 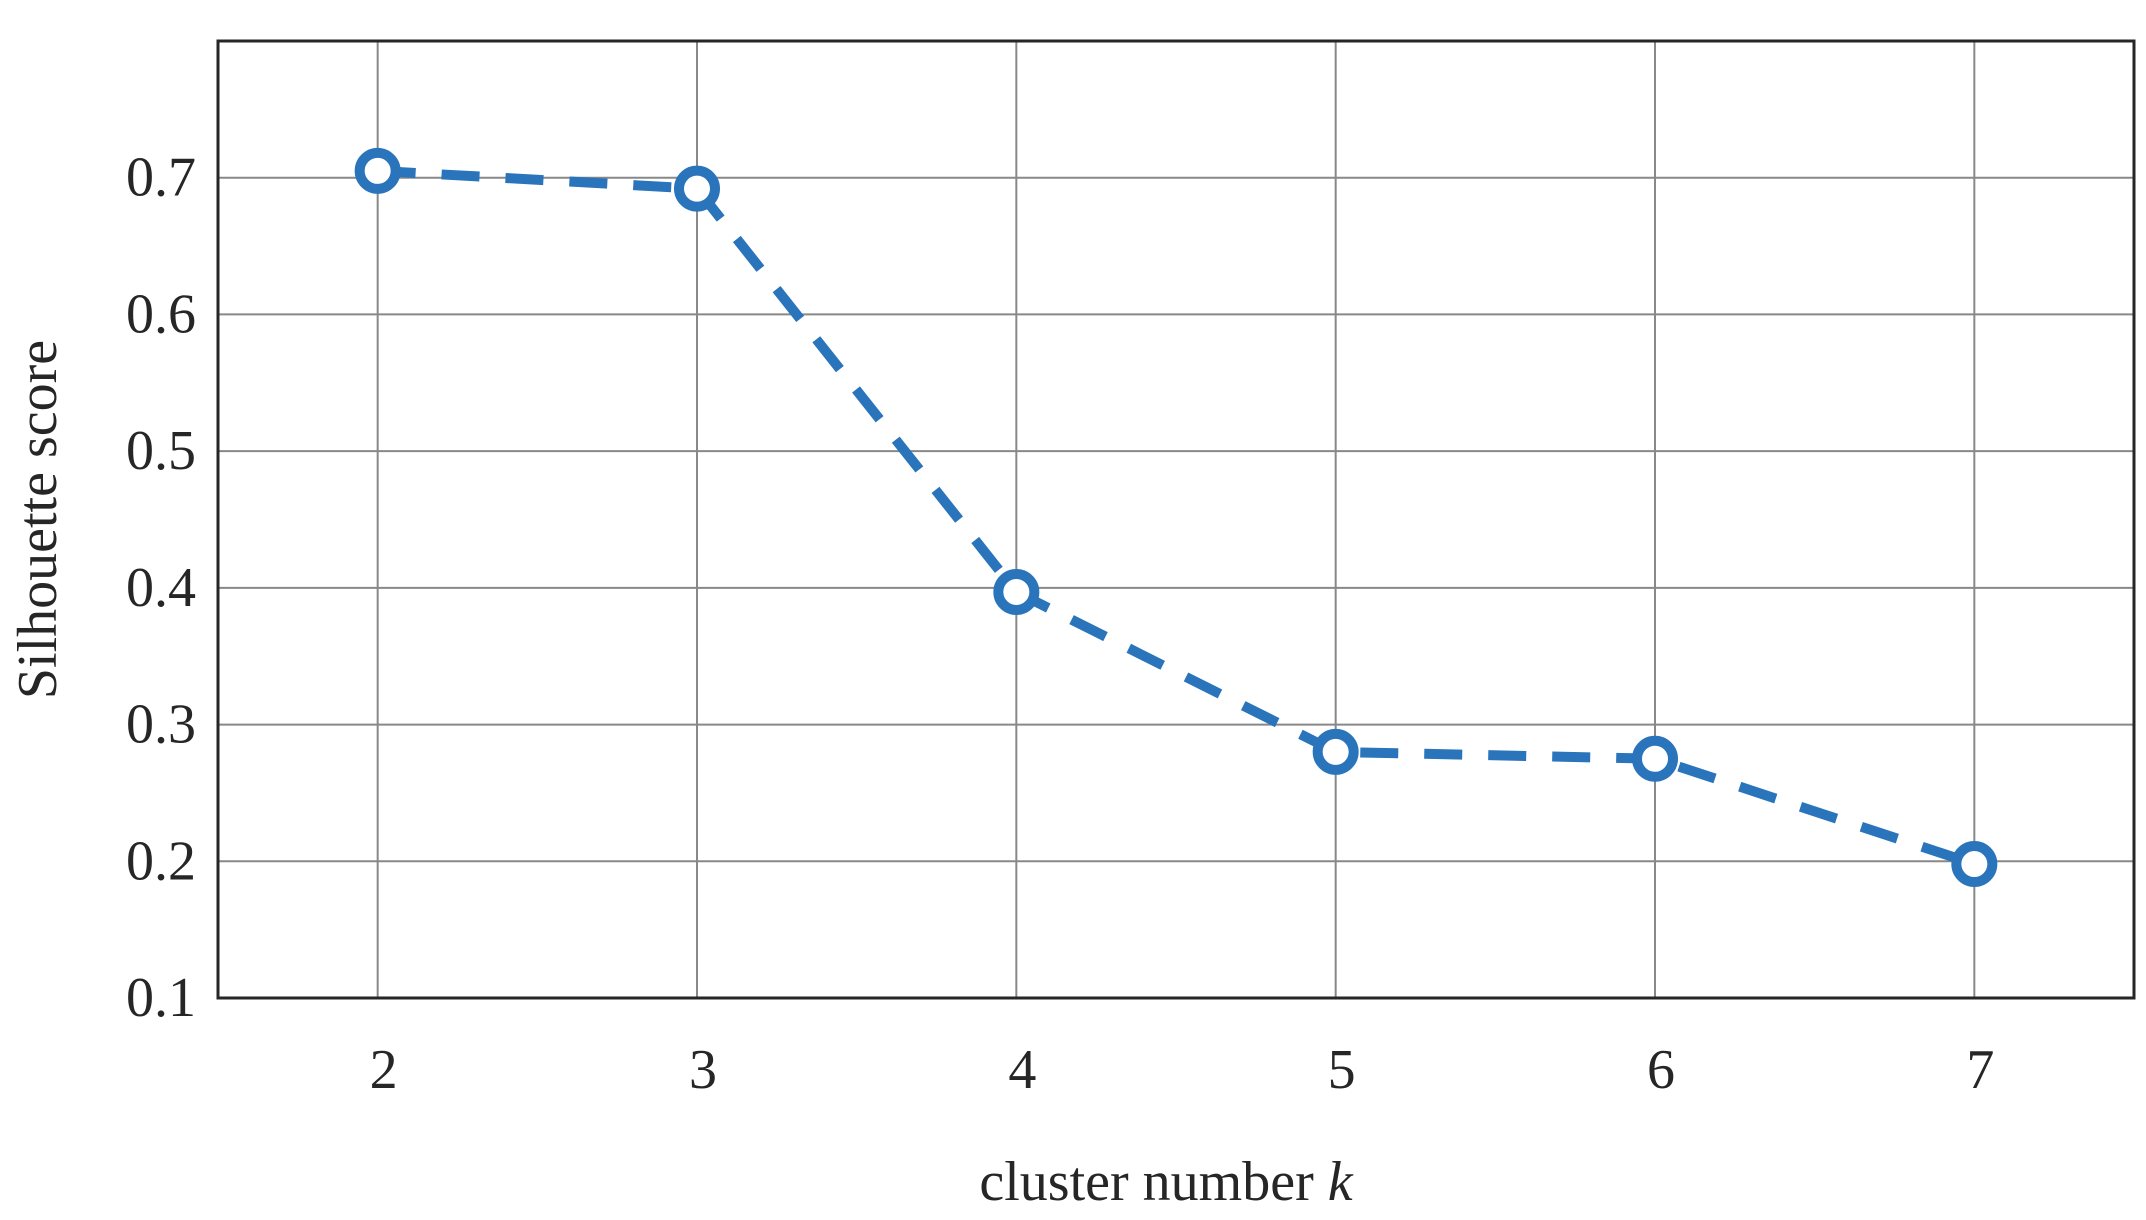 What do you see at coordinates (697, 188) in the screenshot?
I see `data-point-k3` at bounding box center [697, 188].